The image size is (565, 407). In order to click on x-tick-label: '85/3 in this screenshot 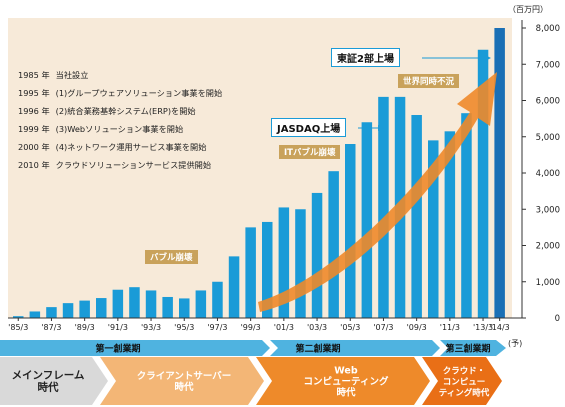, I will do `click(18, 327)`.